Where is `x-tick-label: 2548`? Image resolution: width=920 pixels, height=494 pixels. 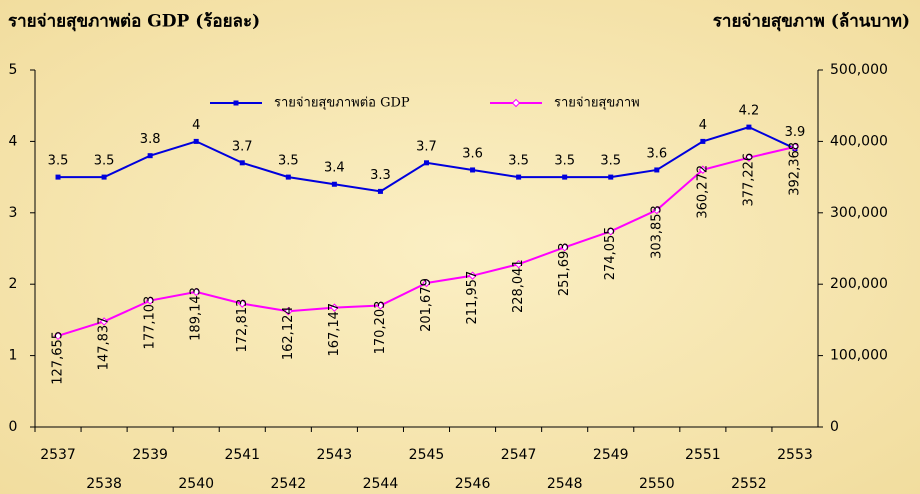
x-tick-label: 2548 is located at coordinates (565, 484).